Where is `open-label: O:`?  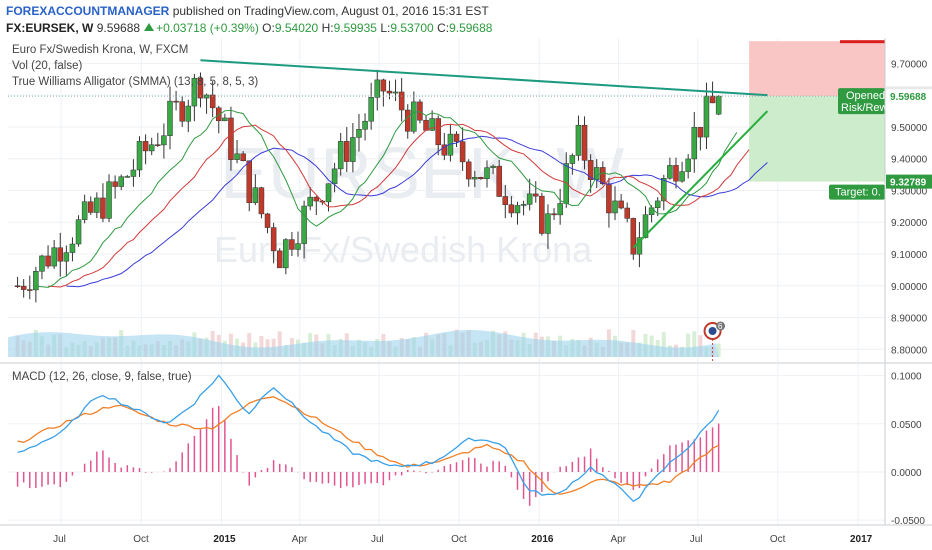 open-label: O: is located at coordinates (268, 28).